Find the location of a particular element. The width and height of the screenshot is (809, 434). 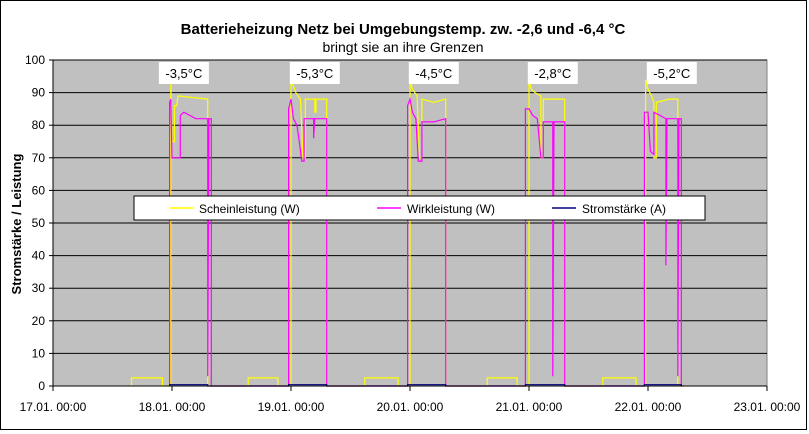

x-tick-label: 19.01. 00:00 is located at coordinates (291, 407).